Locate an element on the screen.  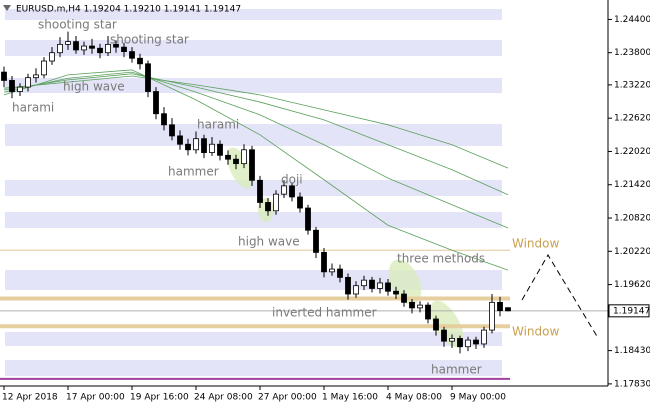
x-tick-label: 9 May 00:00 is located at coordinates (478, 398).